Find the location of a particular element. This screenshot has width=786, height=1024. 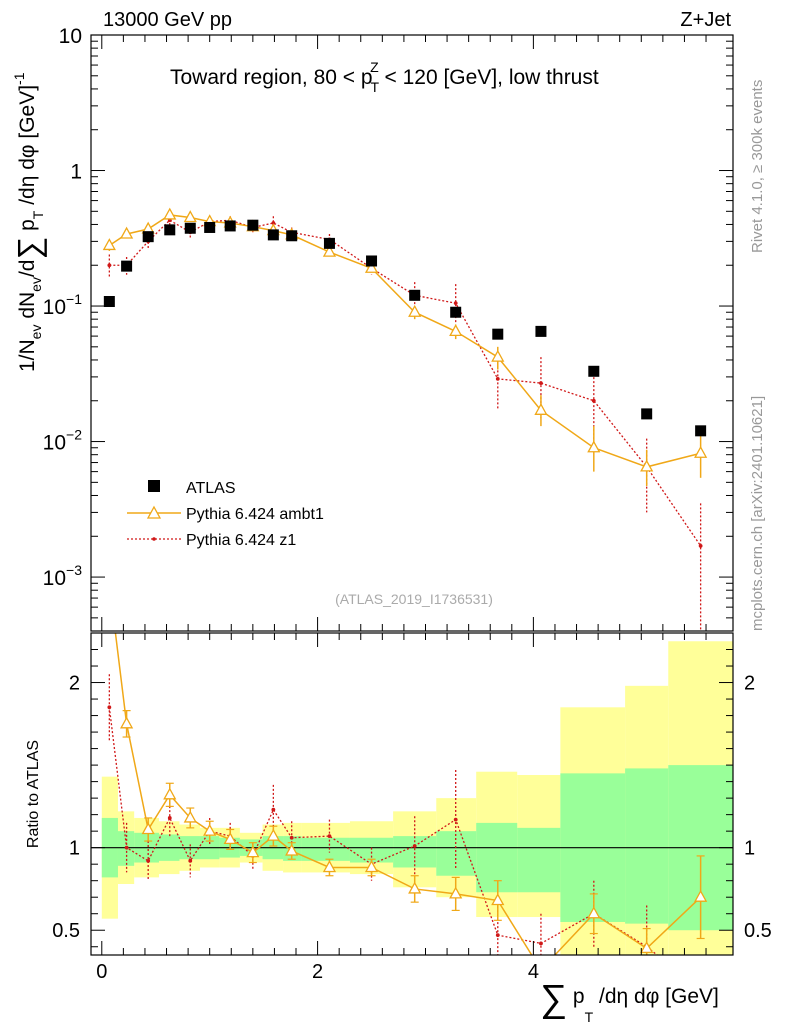

legend: ATLAS Pythia 6.424 ambt1 Pythia 6.424 z1 is located at coordinates (225, 514).